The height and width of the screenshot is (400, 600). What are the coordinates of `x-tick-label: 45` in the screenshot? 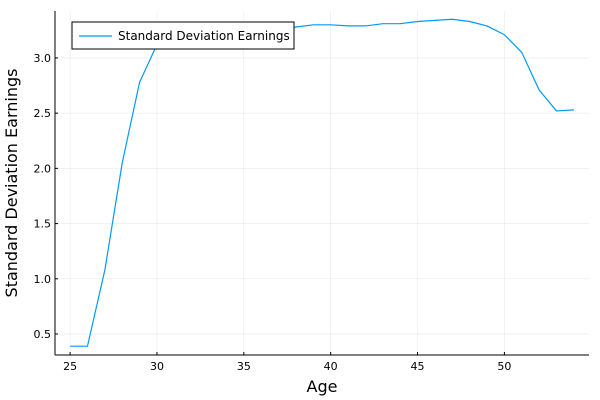 It's located at (418, 366).